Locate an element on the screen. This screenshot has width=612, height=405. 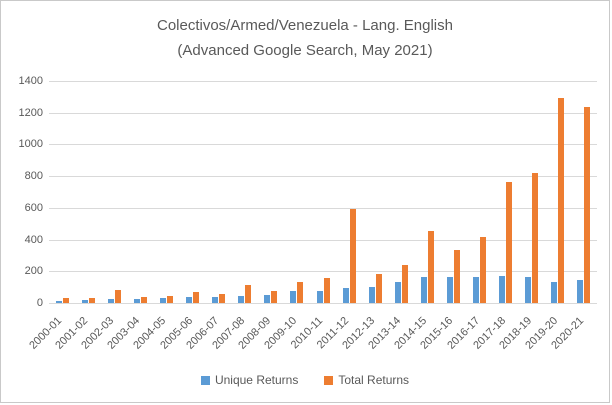
chart-title-line2: (Advanced Google Search, May 2021) is located at coordinates (305, 50).